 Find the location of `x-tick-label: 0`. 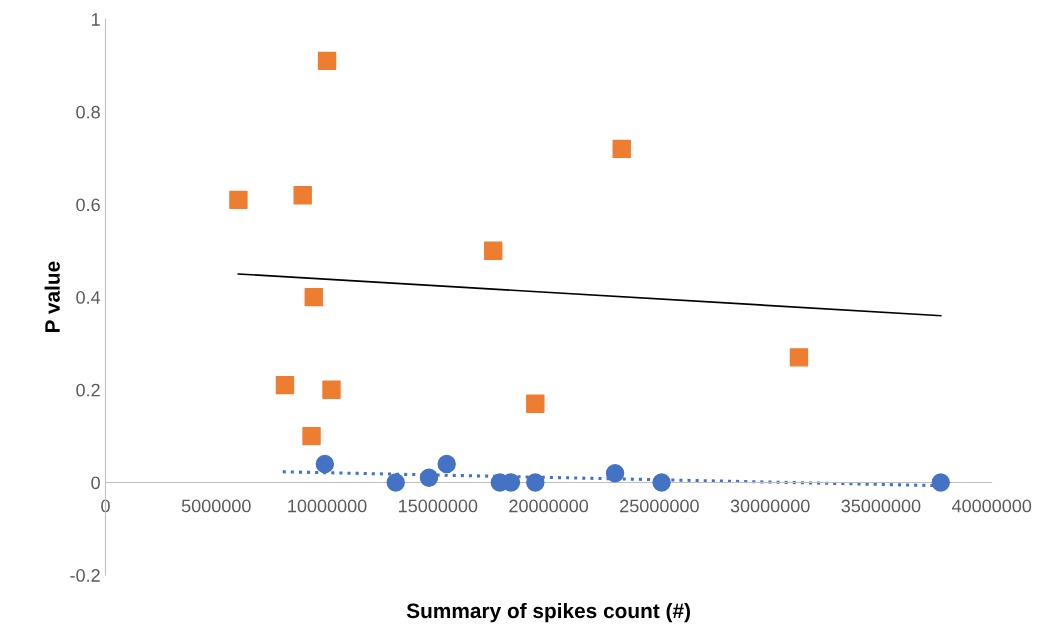

x-tick-label: 0 is located at coordinates (105, 506).